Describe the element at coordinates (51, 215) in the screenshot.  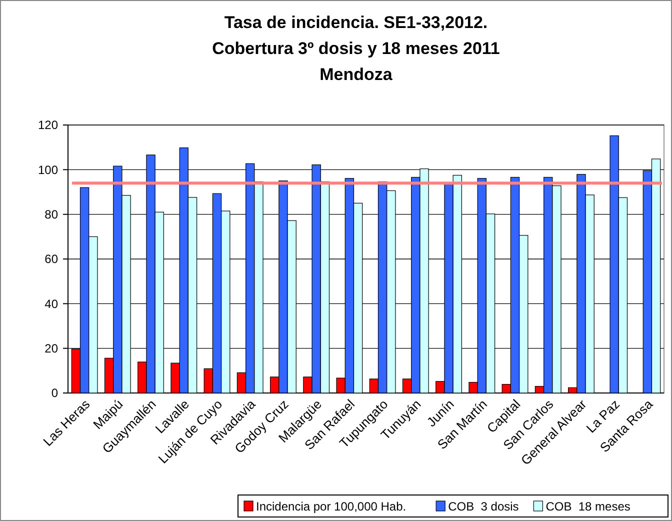
I see `y-tick-label: 80` at that location.